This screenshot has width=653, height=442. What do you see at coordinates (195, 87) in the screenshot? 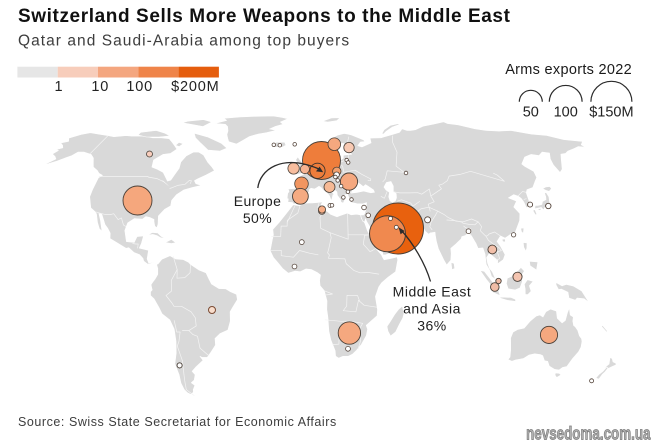
I see `svg-text: $200M` at bounding box center [195, 87].